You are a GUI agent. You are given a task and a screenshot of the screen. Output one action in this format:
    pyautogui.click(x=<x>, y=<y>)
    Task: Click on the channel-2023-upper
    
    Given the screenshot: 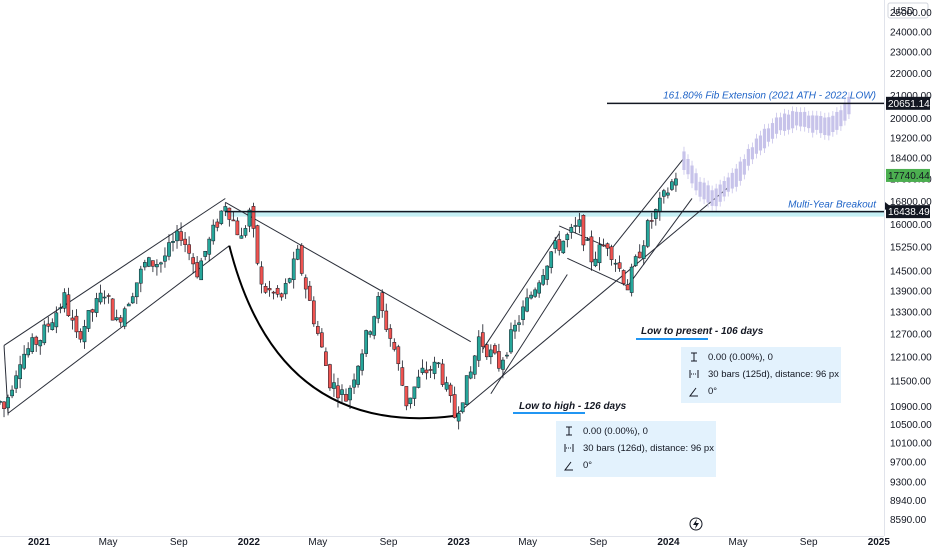 What is the action you would take?
    pyautogui.click(x=521, y=291)
    